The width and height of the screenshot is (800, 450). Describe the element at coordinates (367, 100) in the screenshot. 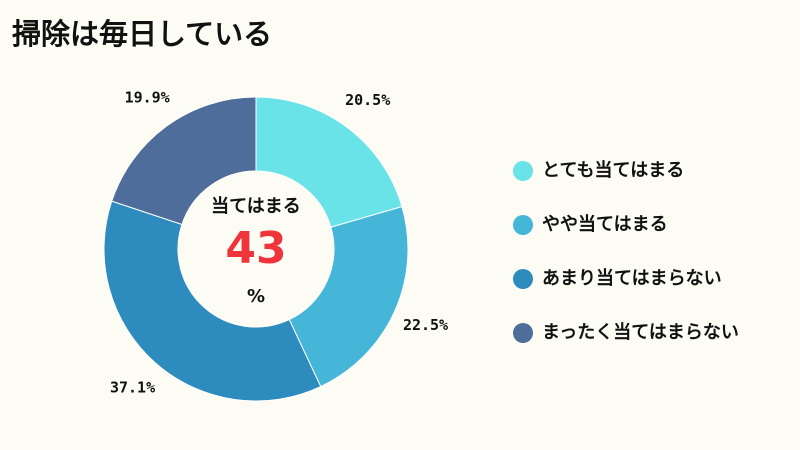

I see `value-label: 20.5%` at that location.